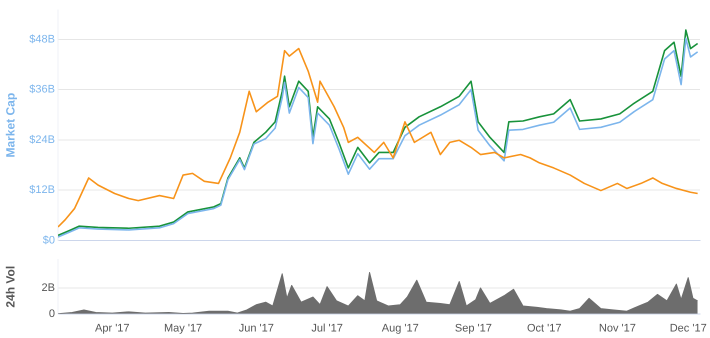 The image size is (710, 338). Describe the element at coordinates (11, 125) in the screenshot. I see `y-axis-title: Market Cap` at that location.